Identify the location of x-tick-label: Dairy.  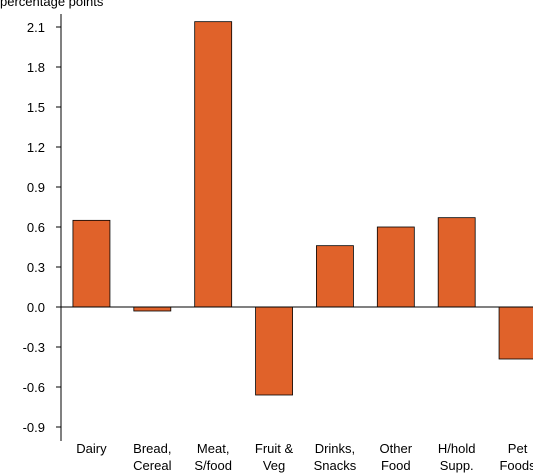
(91, 448).